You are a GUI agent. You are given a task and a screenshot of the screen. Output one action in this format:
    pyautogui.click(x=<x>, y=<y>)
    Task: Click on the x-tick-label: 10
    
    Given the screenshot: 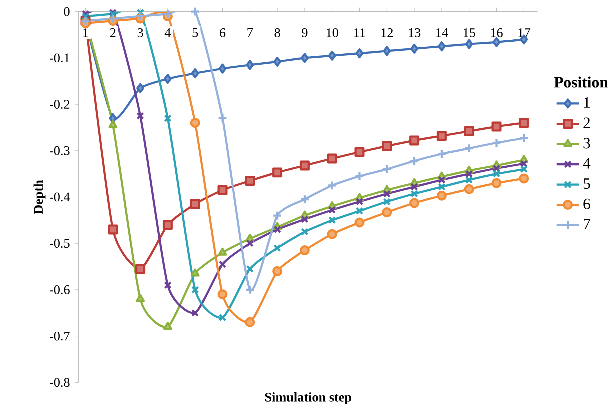 What is the action you would take?
    pyautogui.click(x=332, y=33)
    